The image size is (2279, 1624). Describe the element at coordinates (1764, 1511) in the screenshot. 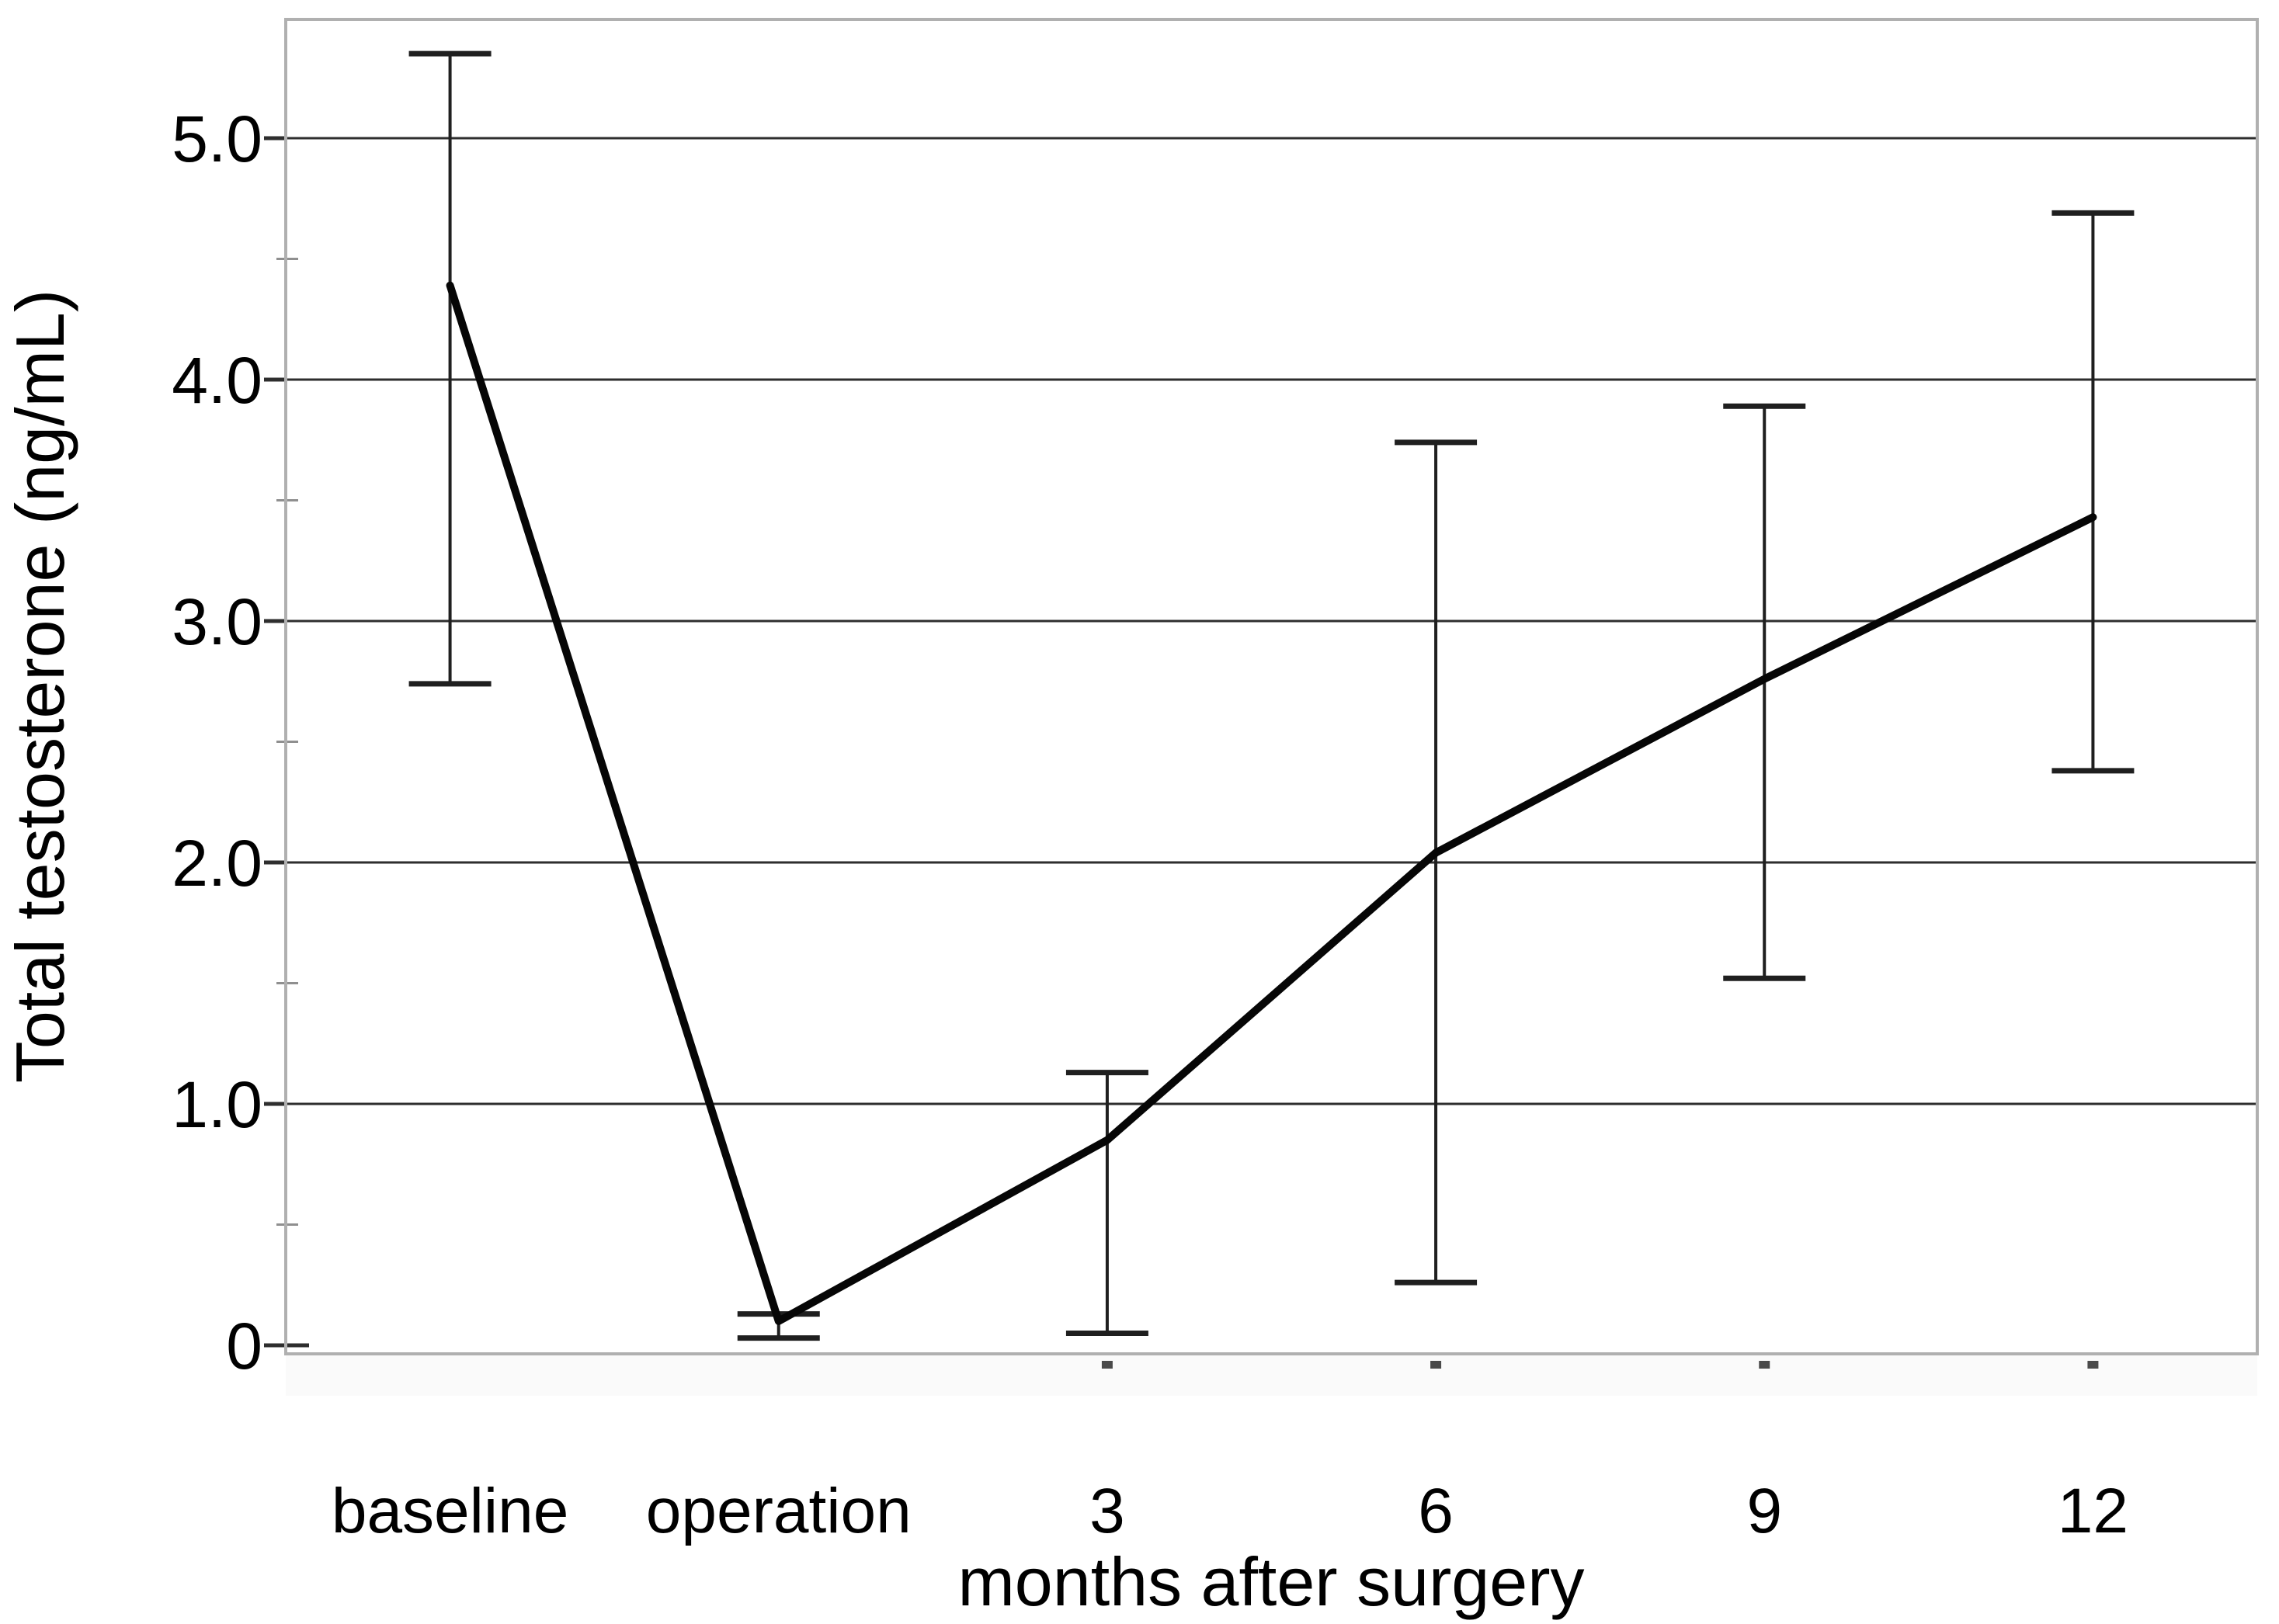

I see `category-label-9: 9` at that location.